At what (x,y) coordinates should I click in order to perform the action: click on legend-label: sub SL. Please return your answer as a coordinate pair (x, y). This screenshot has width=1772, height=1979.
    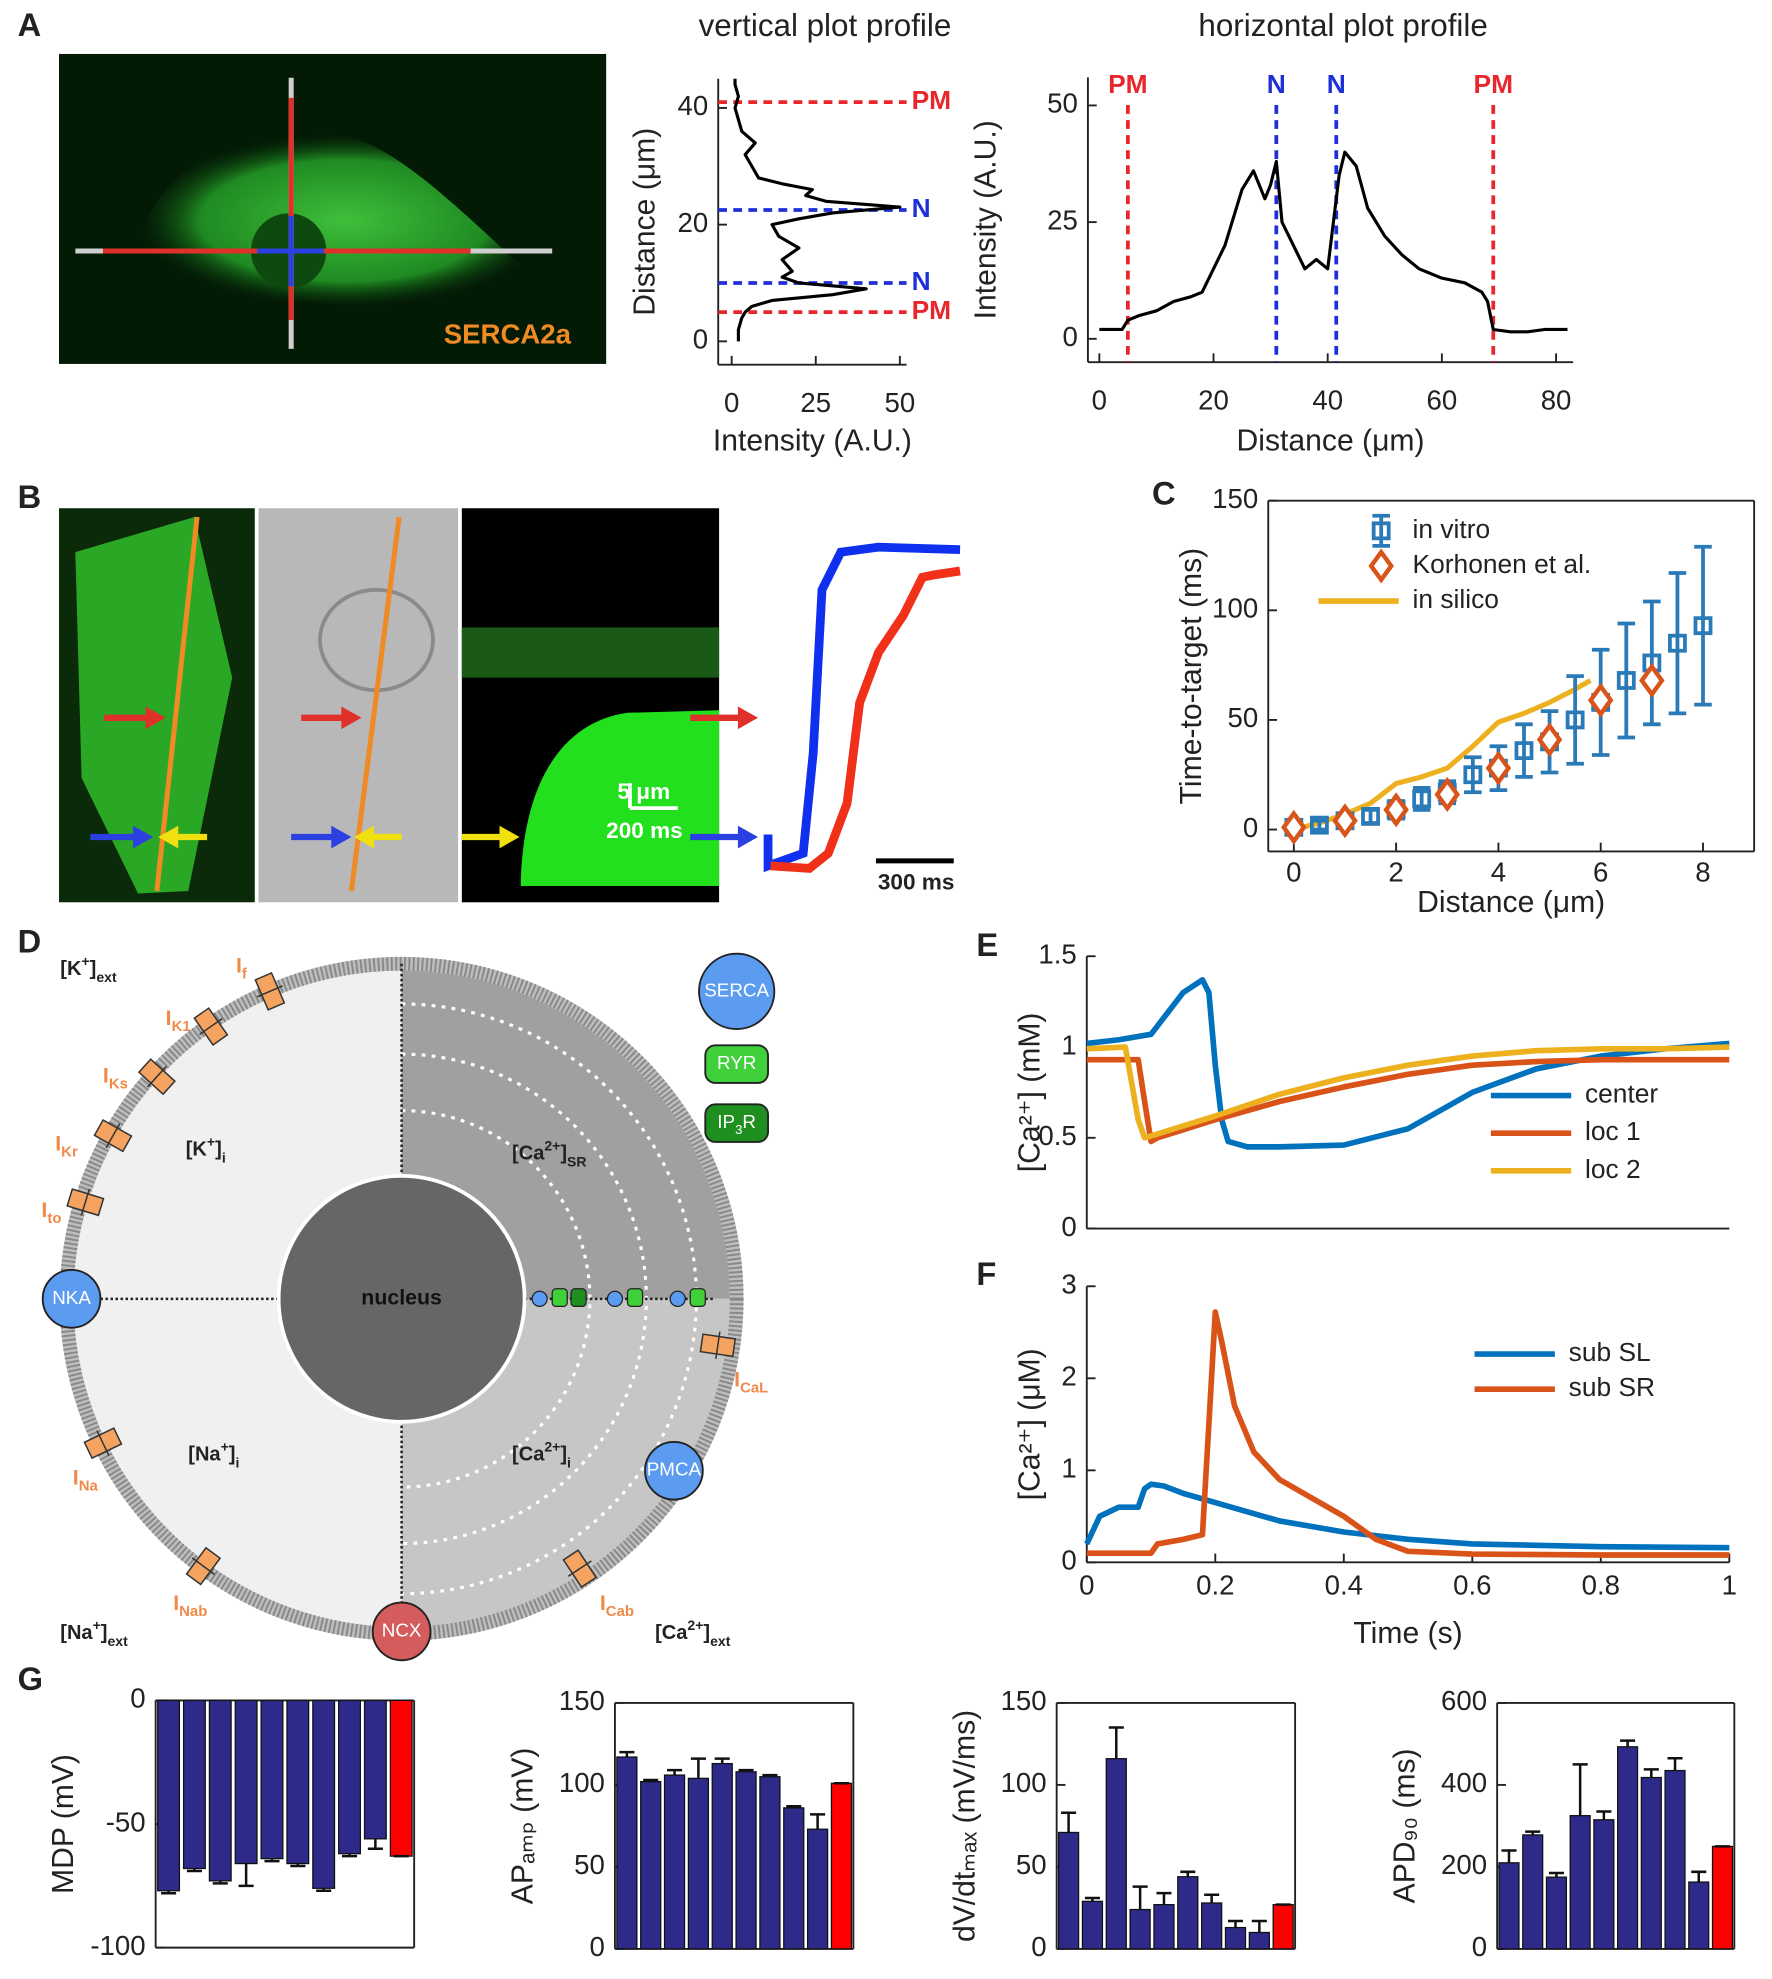
    Looking at the image, I should click on (1610, 1352).